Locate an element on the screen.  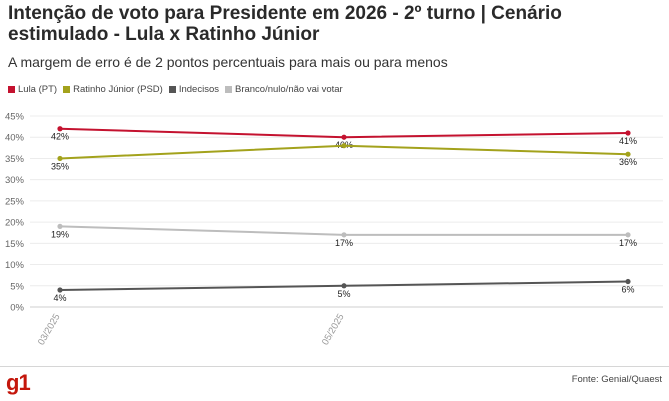
data-label-lula-pt: 42% is located at coordinates (60, 137).